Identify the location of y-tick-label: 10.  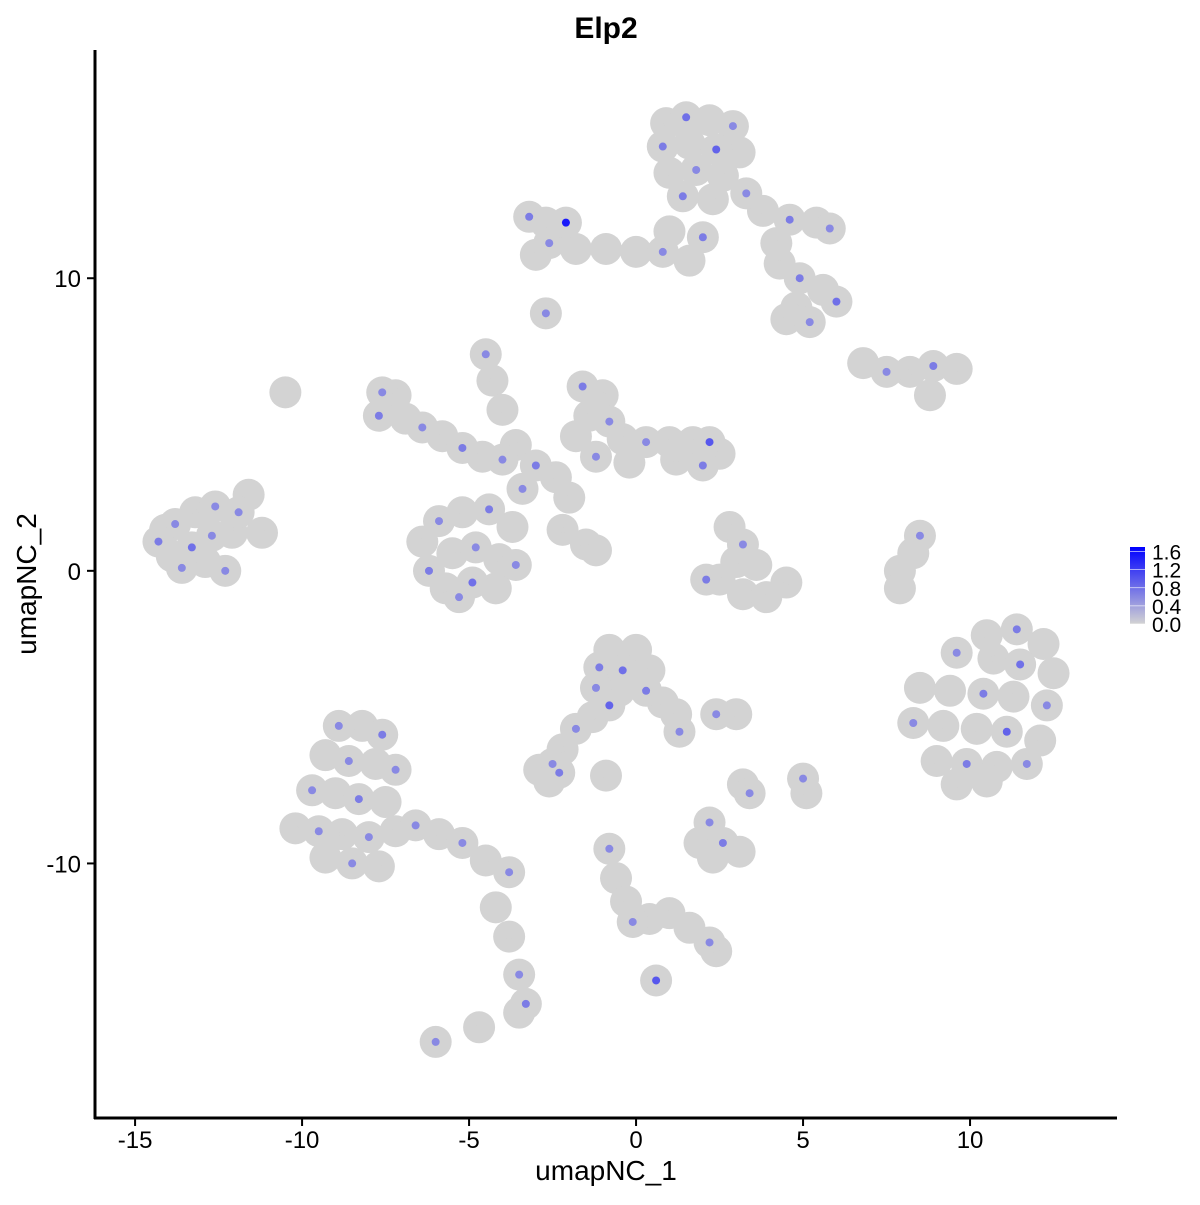
(67, 279).